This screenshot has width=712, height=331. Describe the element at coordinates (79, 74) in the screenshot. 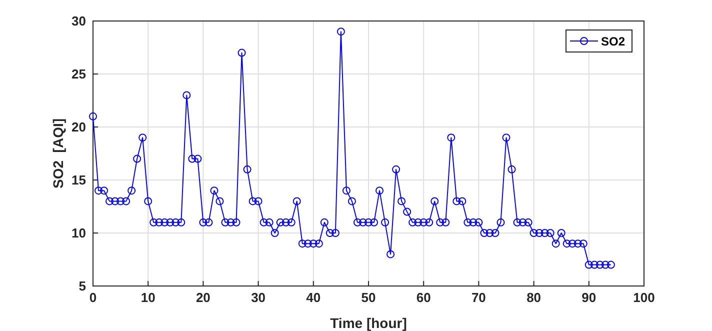

I see `y-tick-label: 25` at that location.